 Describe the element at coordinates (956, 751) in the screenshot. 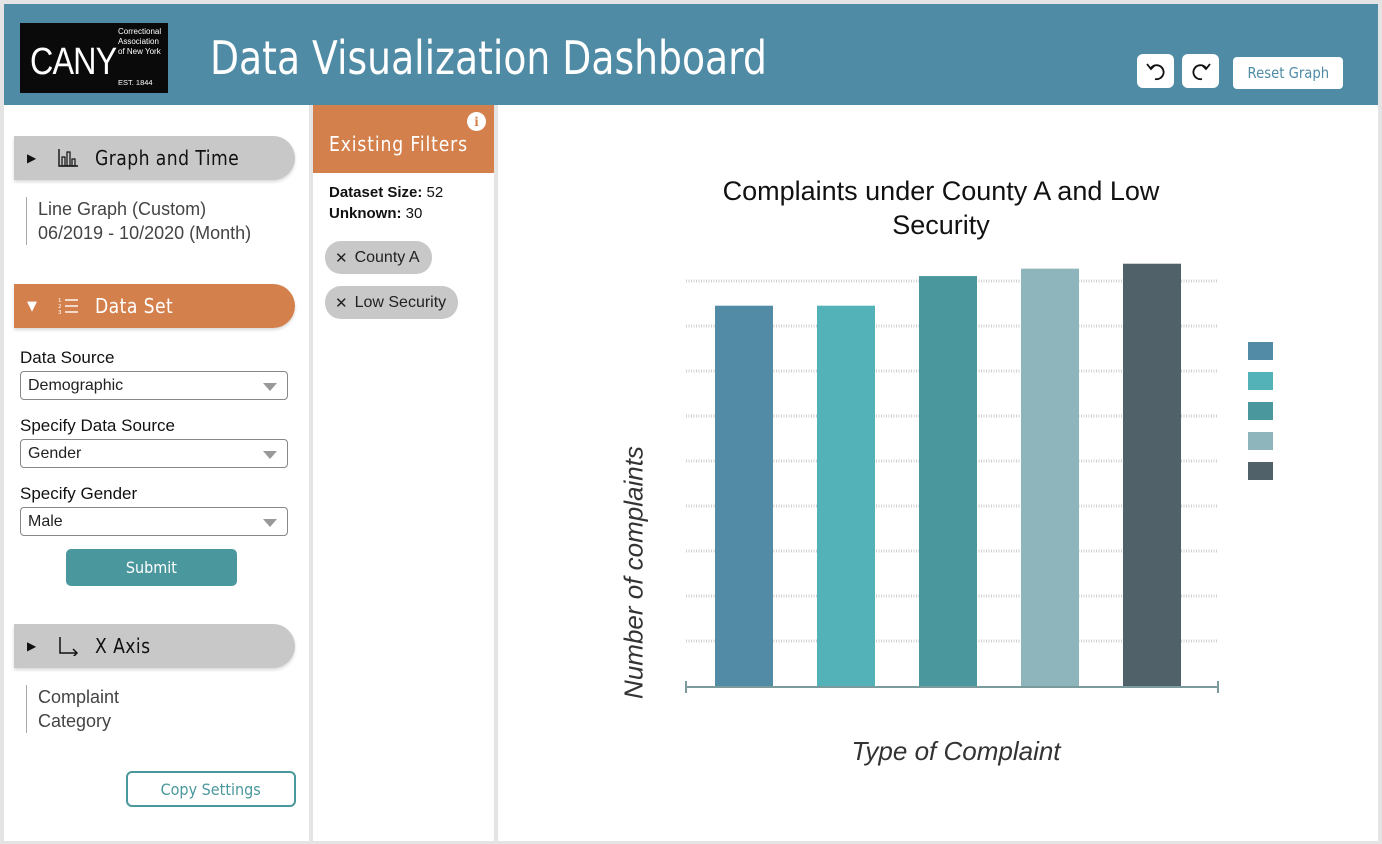

I see `x-axis-label: Type of Complaint` at that location.